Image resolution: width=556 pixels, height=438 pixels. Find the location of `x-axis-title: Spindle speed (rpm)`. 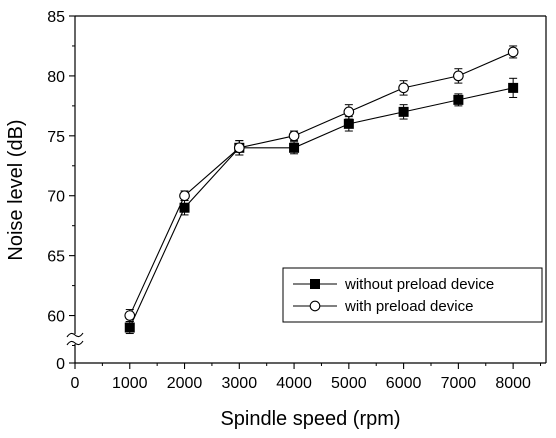

x-axis-title: Spindle speed (rpm) is located at coordinates (310, 419).